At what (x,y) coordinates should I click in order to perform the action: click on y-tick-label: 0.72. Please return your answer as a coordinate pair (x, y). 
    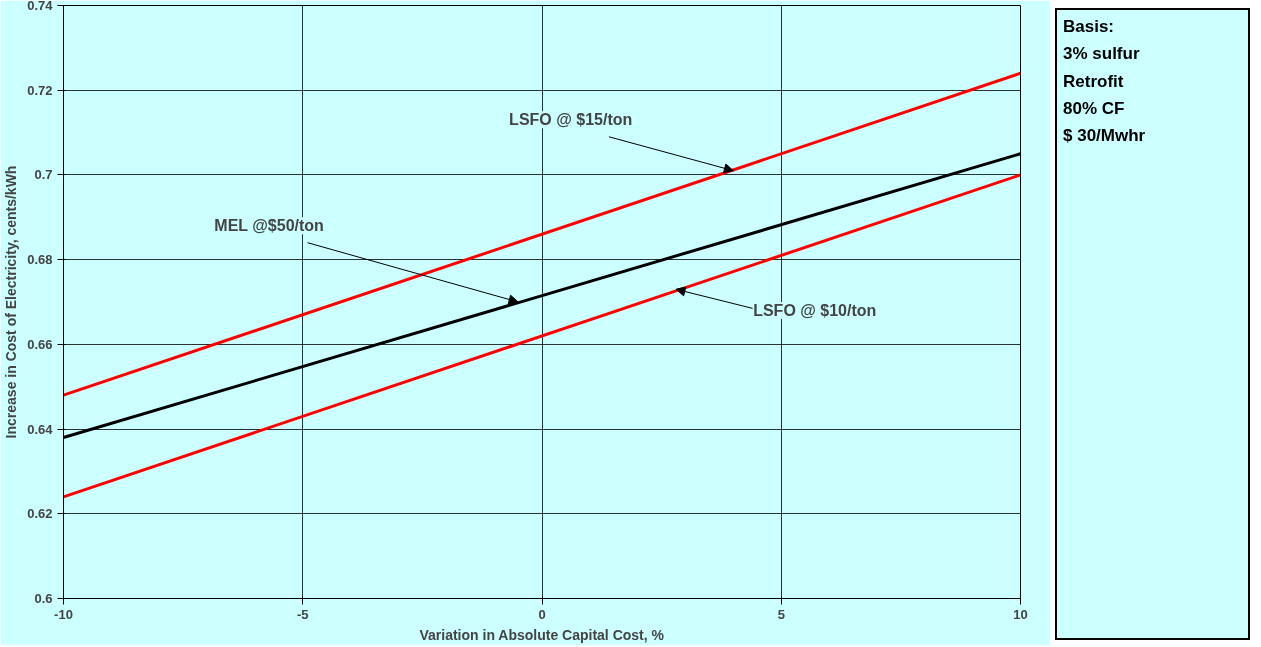
    Looking at the image, I should click on (40, 90).